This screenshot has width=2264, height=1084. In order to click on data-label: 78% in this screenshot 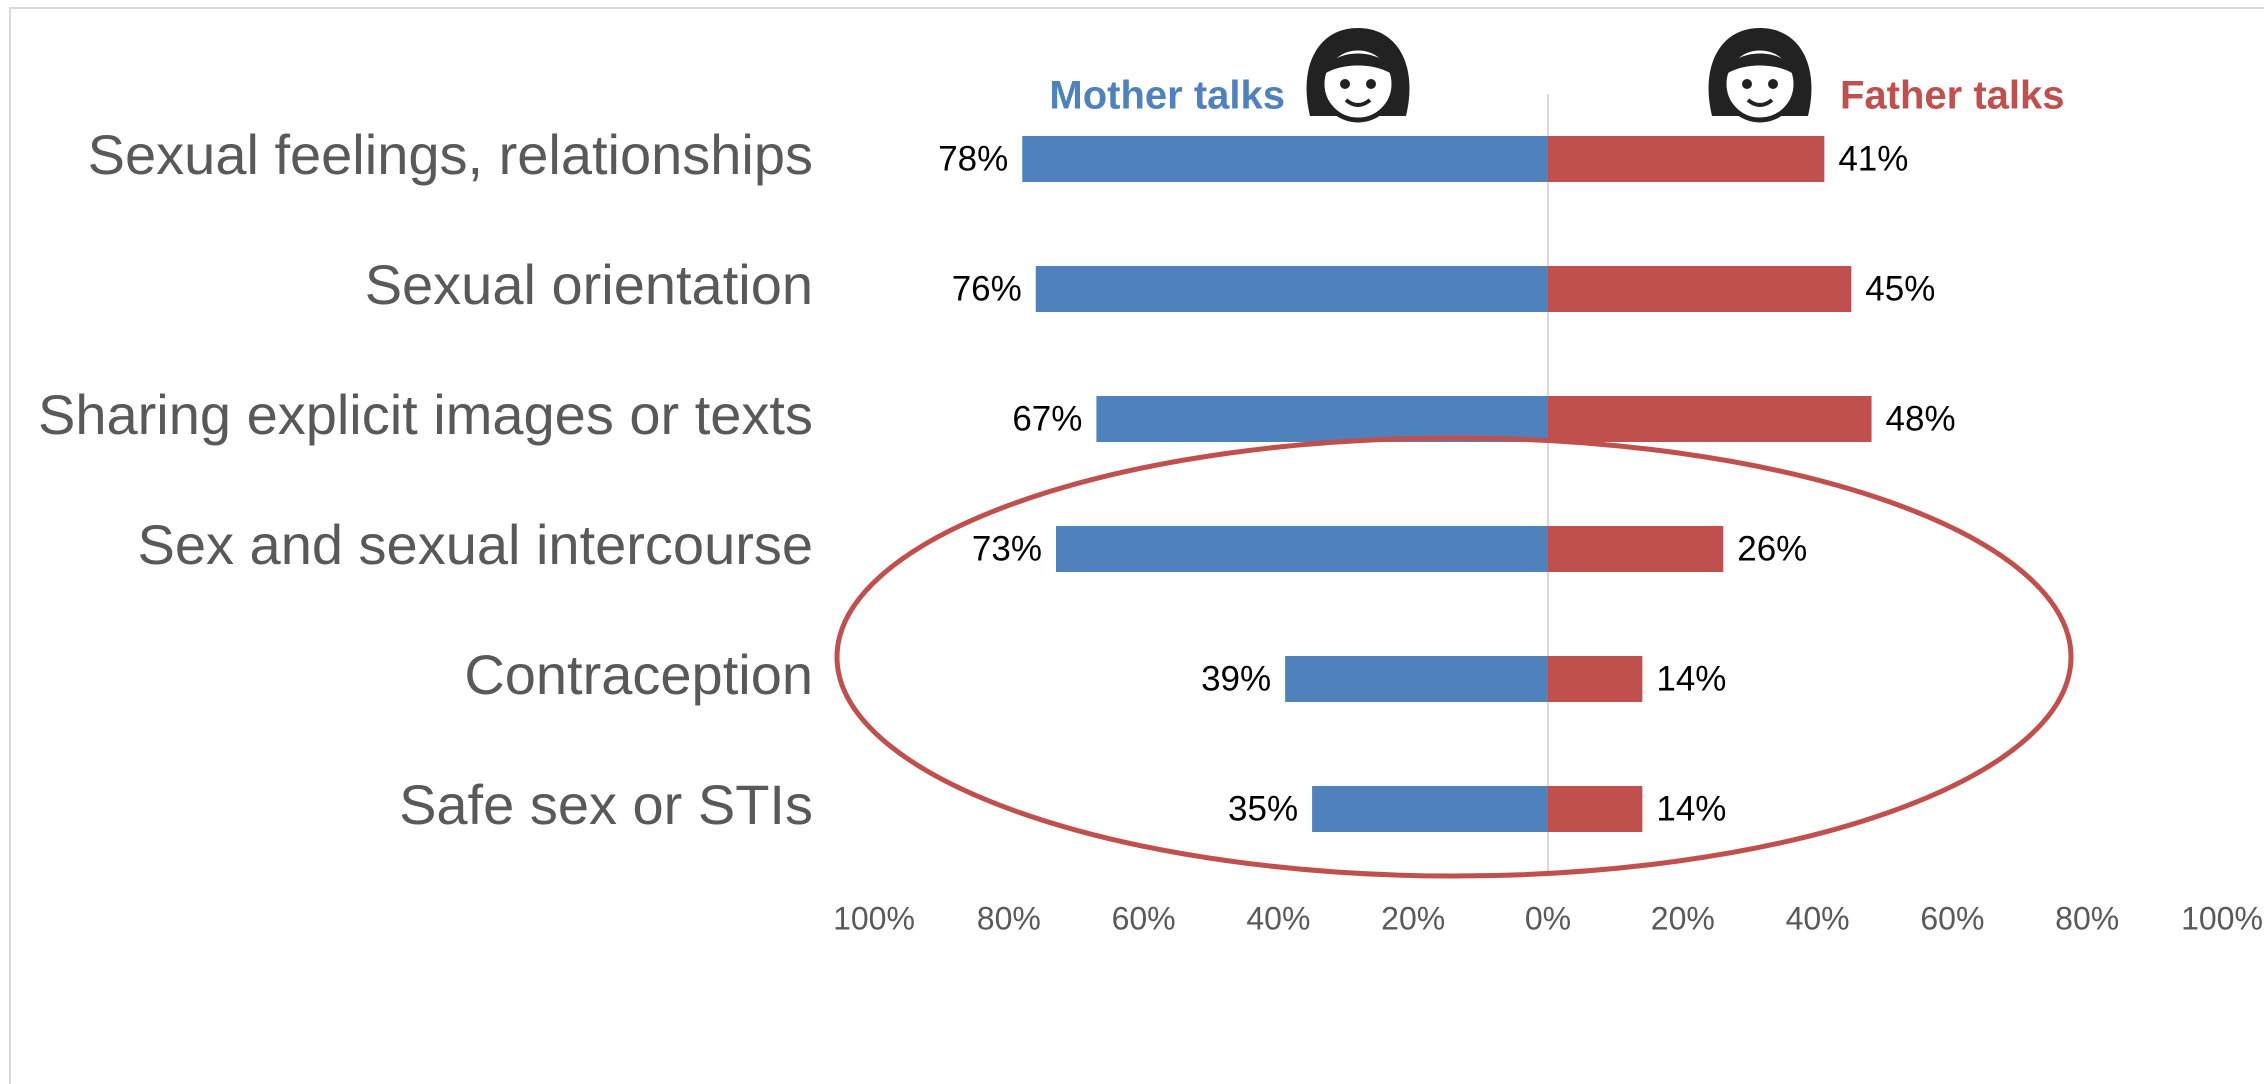, I will do `click(973, 158)`.